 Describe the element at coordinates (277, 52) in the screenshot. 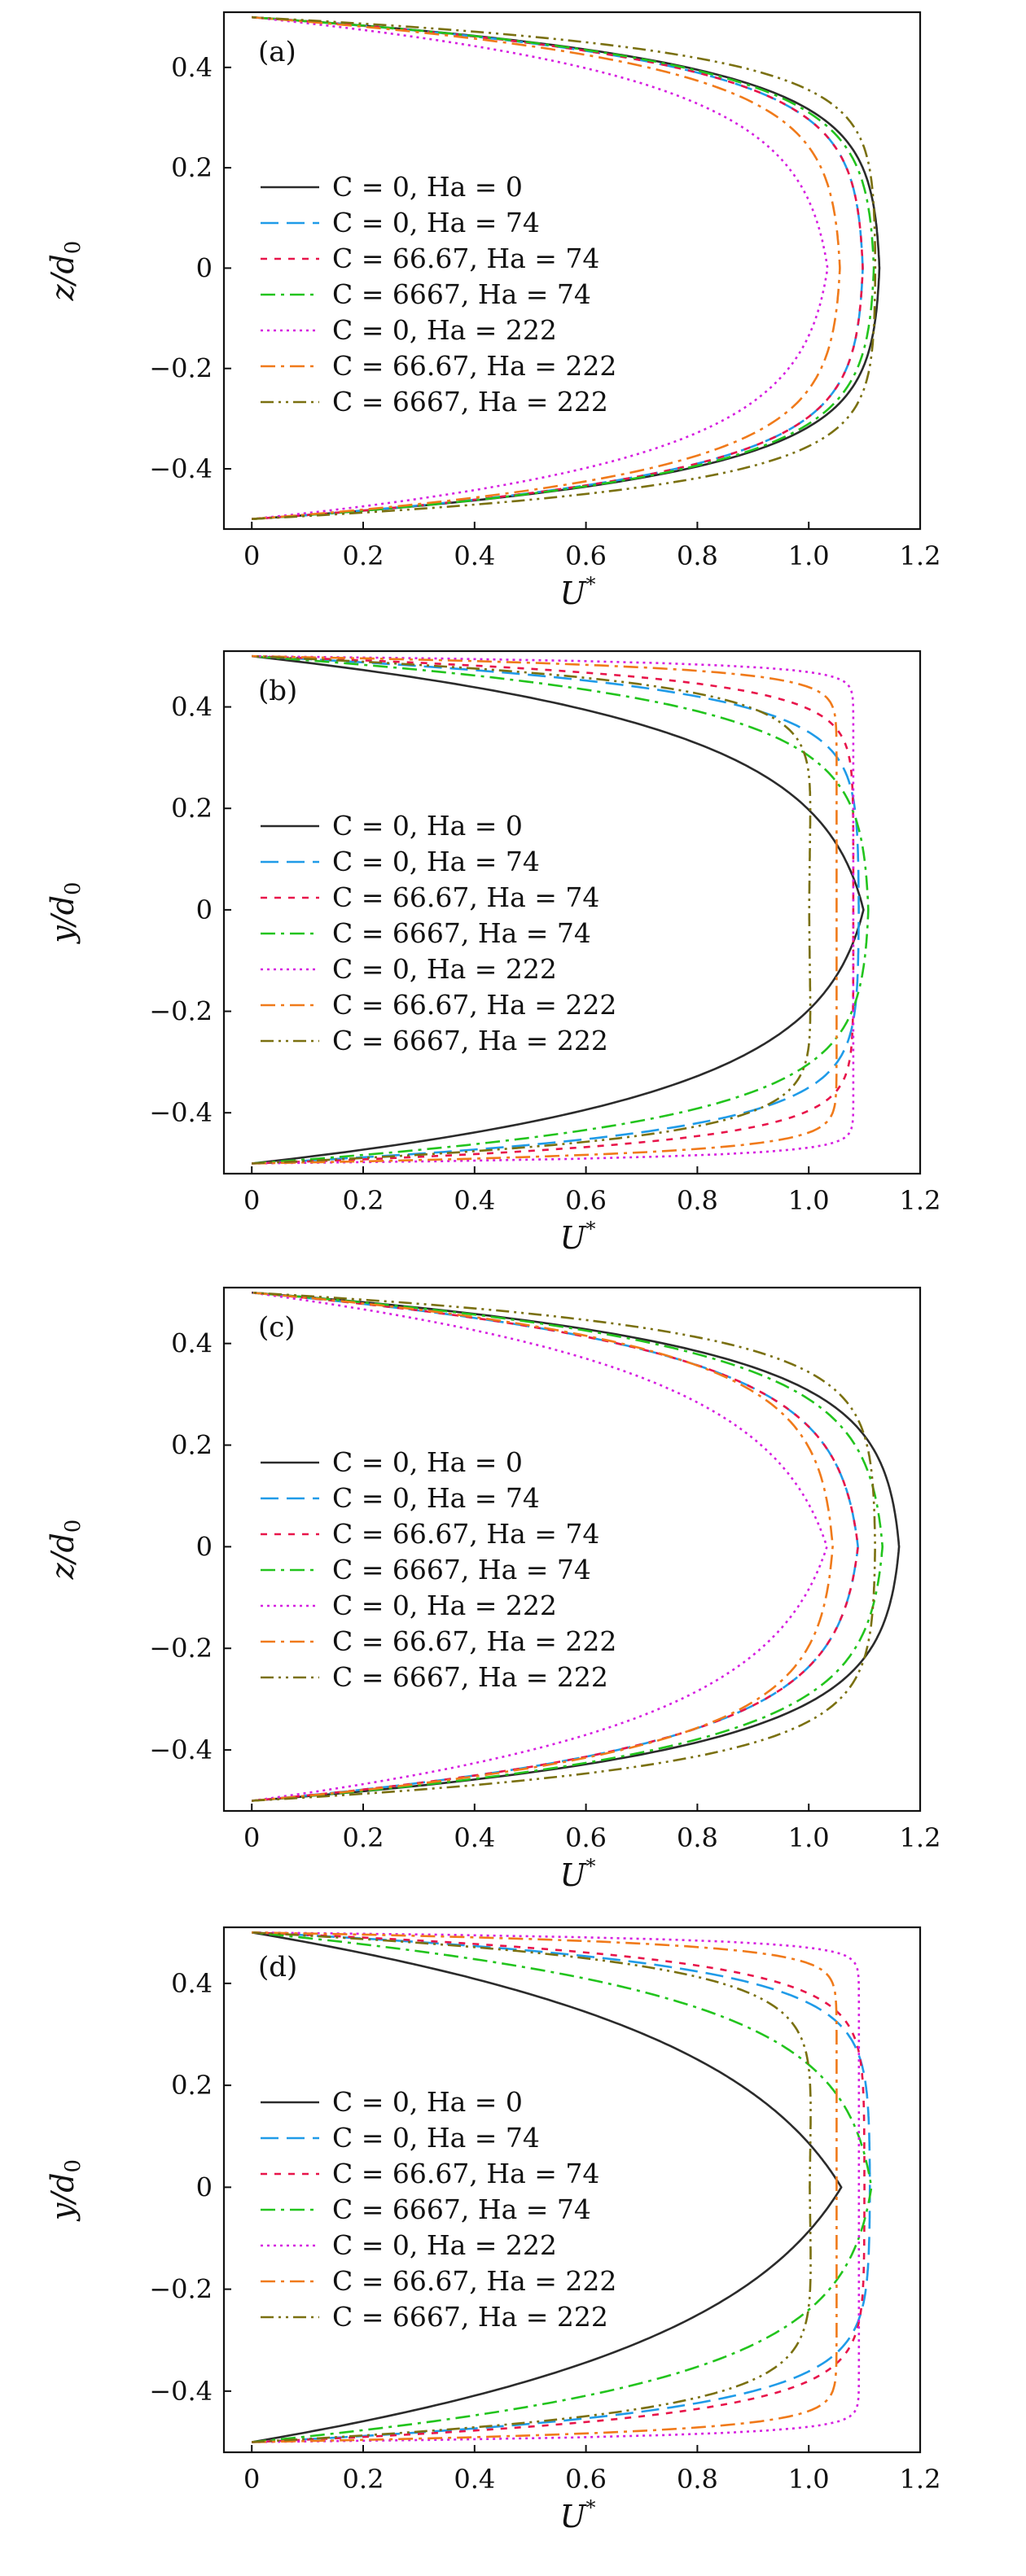

I see `panel-label: (a)` at that location.